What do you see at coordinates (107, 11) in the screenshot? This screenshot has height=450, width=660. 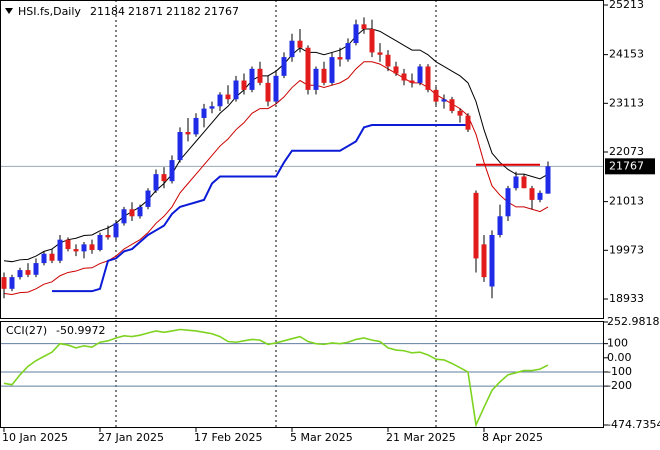 I see `header-open: 21184` at bounding box center [107, 11].